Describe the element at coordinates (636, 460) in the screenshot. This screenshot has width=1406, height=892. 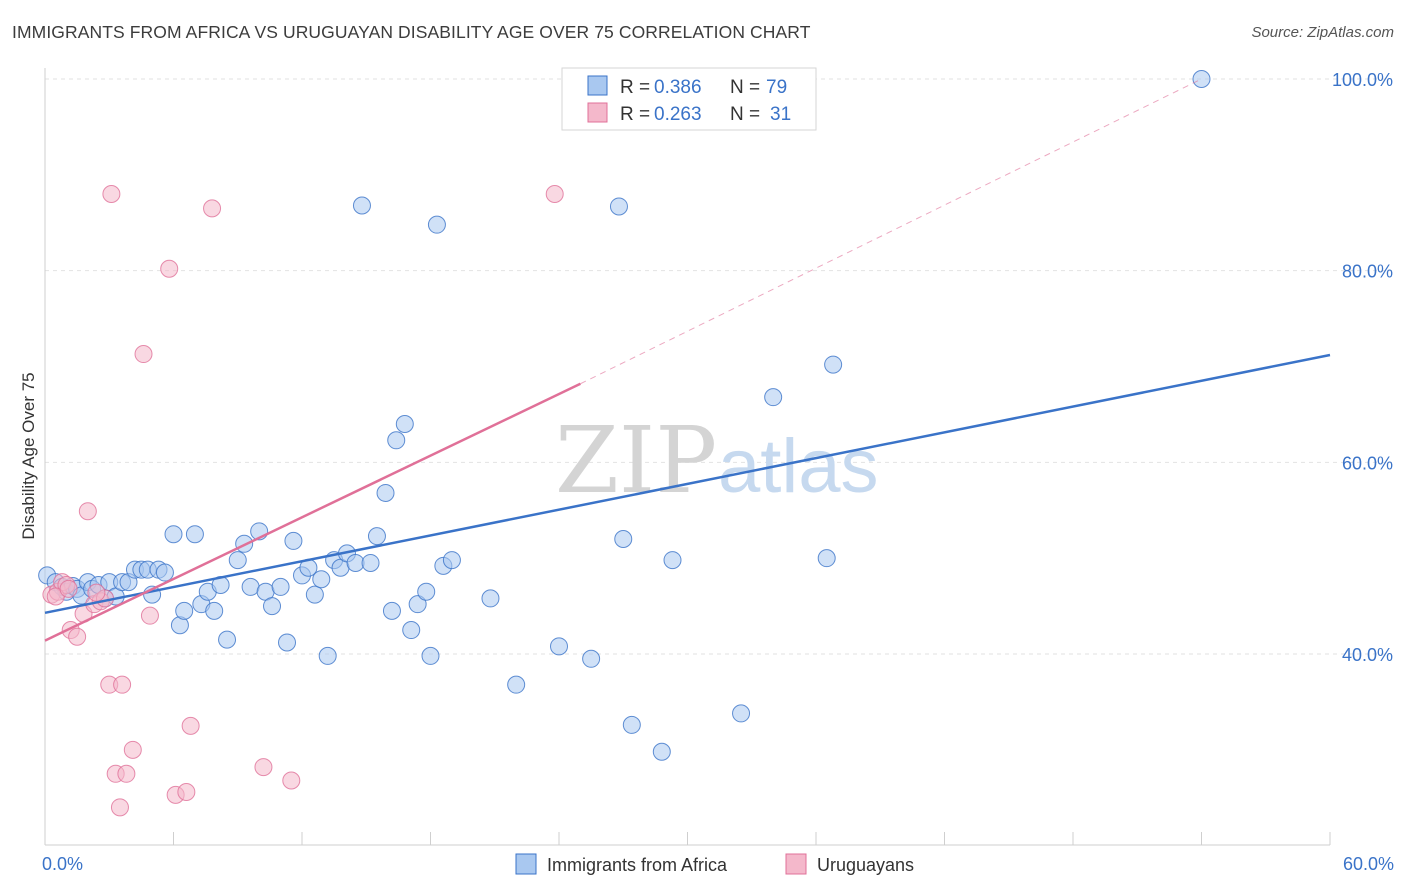
I see `watermark-zip: ZIP` at that location.